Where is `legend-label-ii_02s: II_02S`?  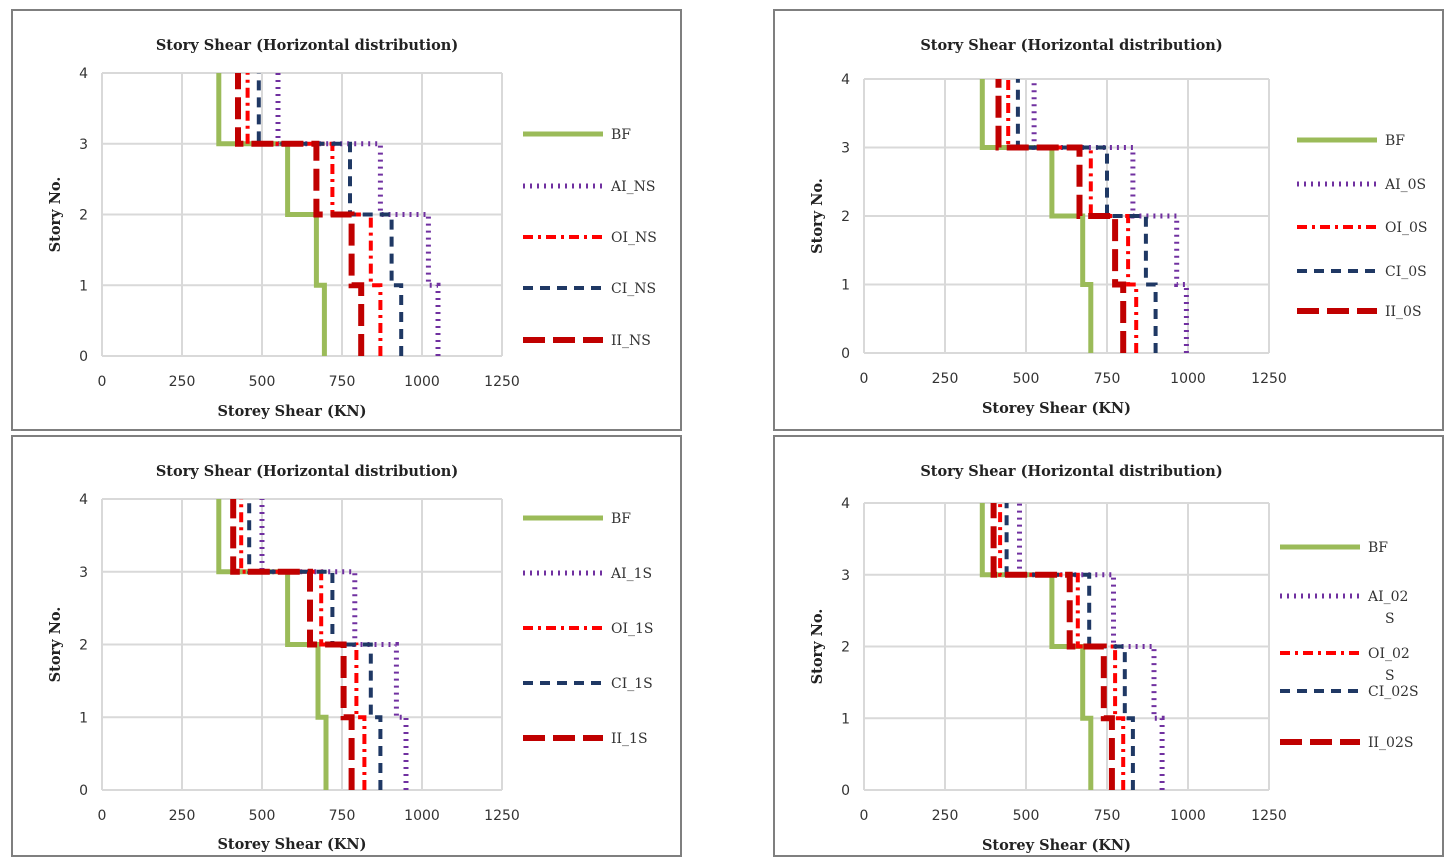
legend-label-ii_02s: II_02S is located at coordinates (1390, 743).